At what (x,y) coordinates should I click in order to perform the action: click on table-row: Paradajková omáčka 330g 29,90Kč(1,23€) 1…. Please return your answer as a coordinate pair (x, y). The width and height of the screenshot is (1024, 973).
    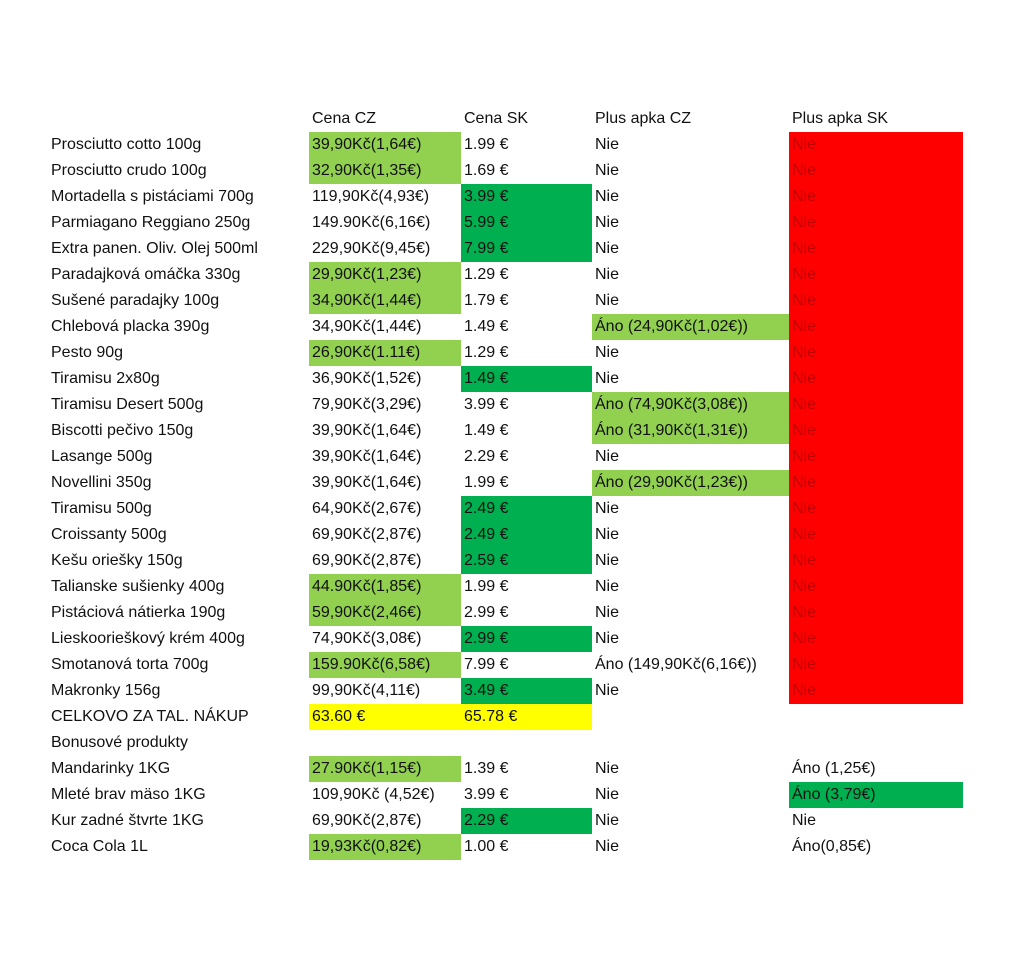
    Looking at the image, I should click on (505, 275).